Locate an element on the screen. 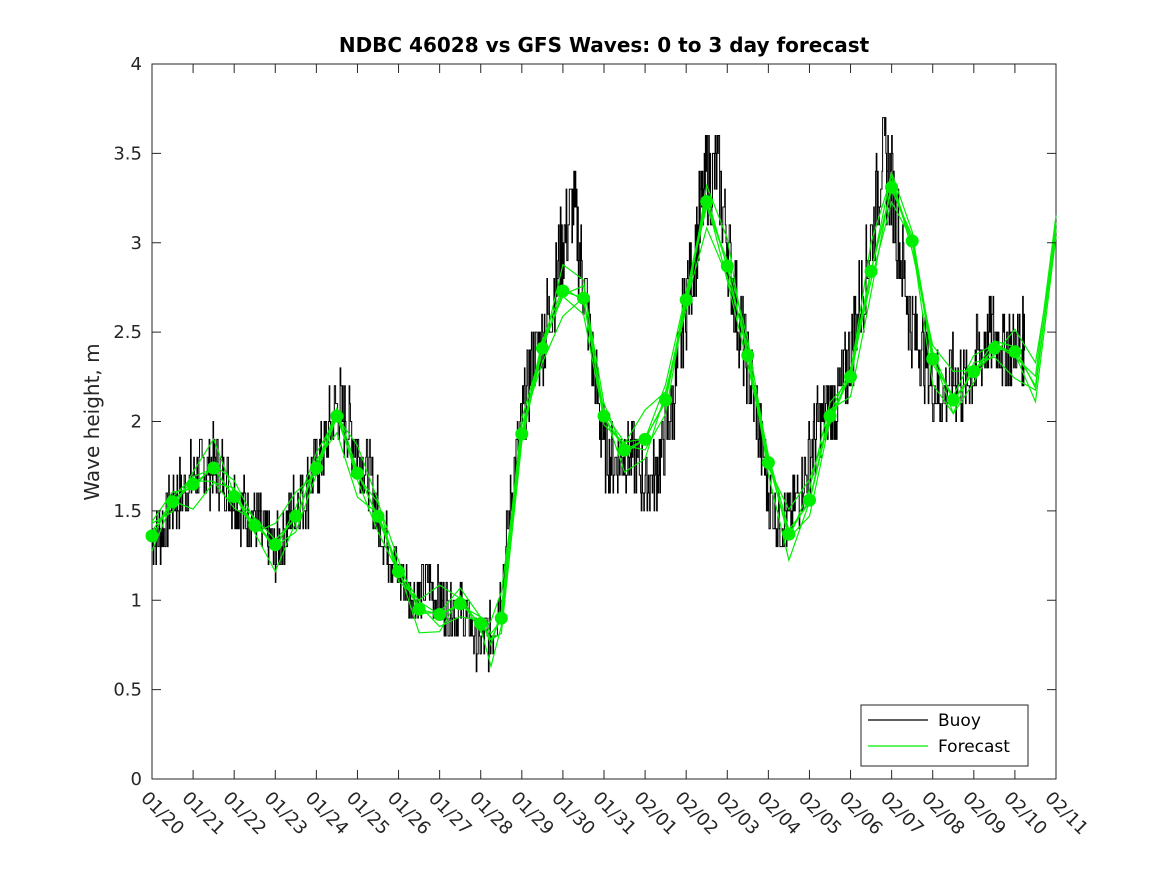 The width and height of the screenshot is (1167, 875). legend-box is located at coordinates (944, 735).